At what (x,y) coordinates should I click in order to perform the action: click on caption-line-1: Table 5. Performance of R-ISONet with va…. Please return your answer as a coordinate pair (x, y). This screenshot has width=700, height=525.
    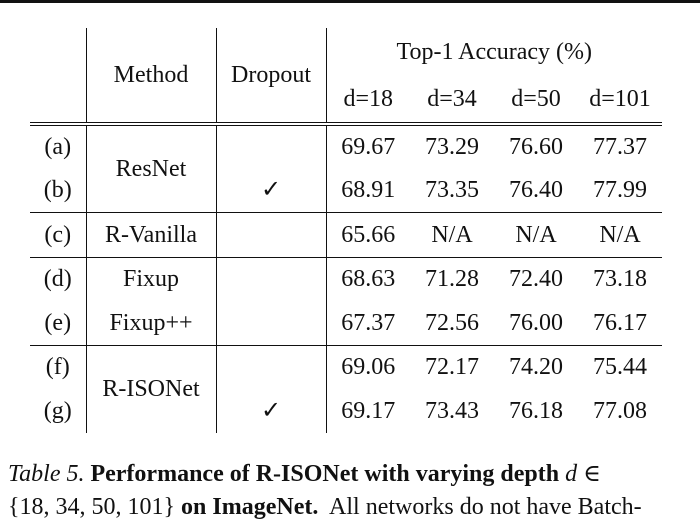
    Looking at the image, I should click on (351, 474).